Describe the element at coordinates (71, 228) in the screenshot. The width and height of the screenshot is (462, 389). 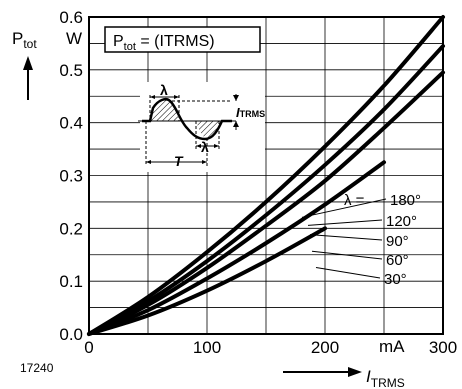
I see `y-tick-label: 0.2` at that location.